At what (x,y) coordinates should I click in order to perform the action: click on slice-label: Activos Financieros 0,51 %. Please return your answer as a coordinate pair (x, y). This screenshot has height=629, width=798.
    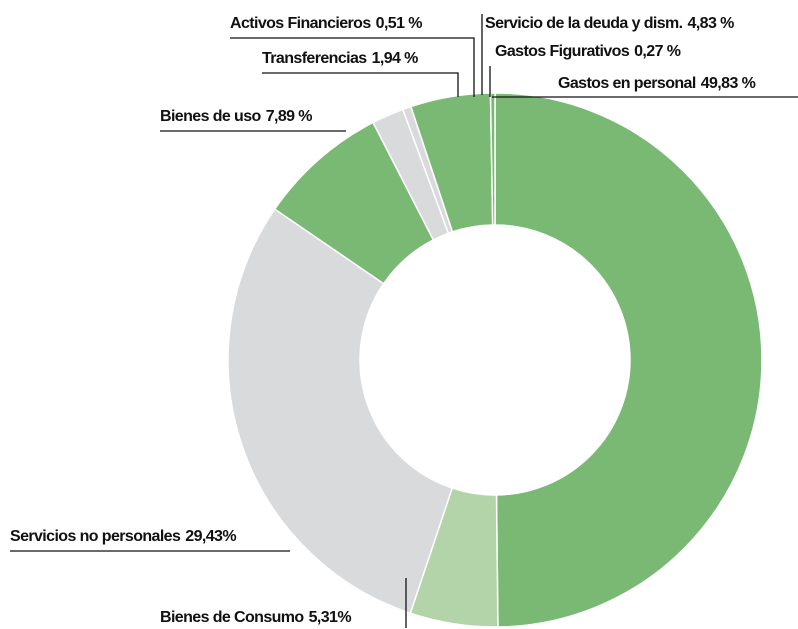
    Looking at the image, I should click on (326, 23).